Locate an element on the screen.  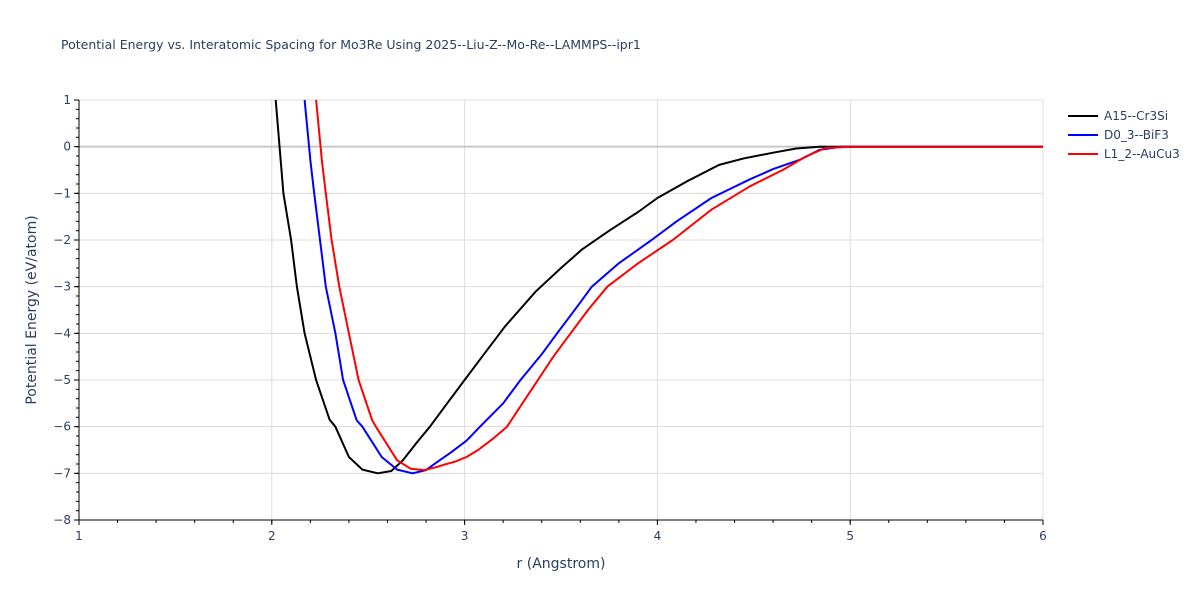
svg-text: 2 is located at coordinates (272, 536).